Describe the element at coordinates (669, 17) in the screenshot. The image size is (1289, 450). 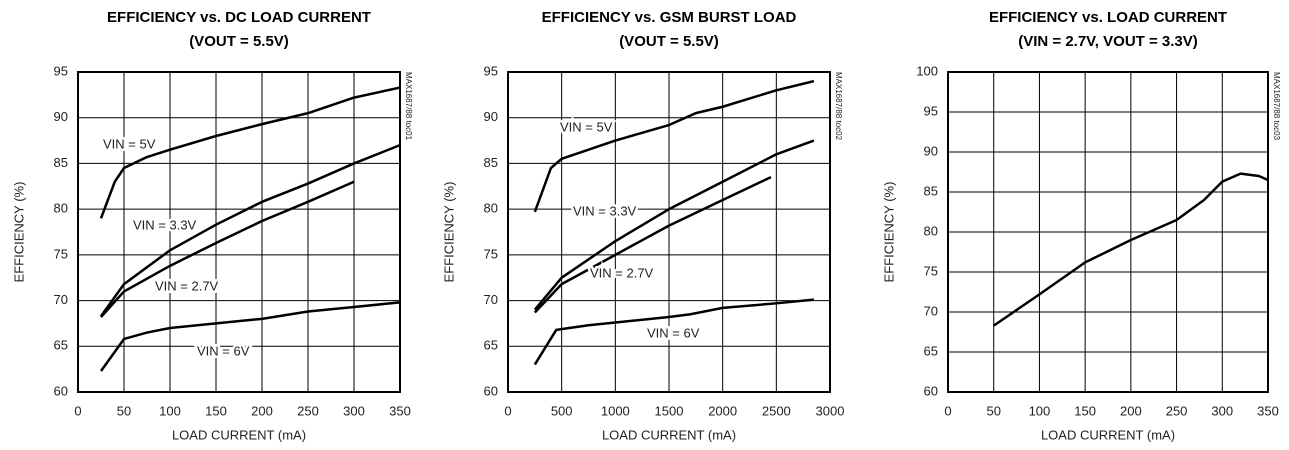
I see `chart-title: EFFICIENCY vs. GSM BURST LOAD` at that location.